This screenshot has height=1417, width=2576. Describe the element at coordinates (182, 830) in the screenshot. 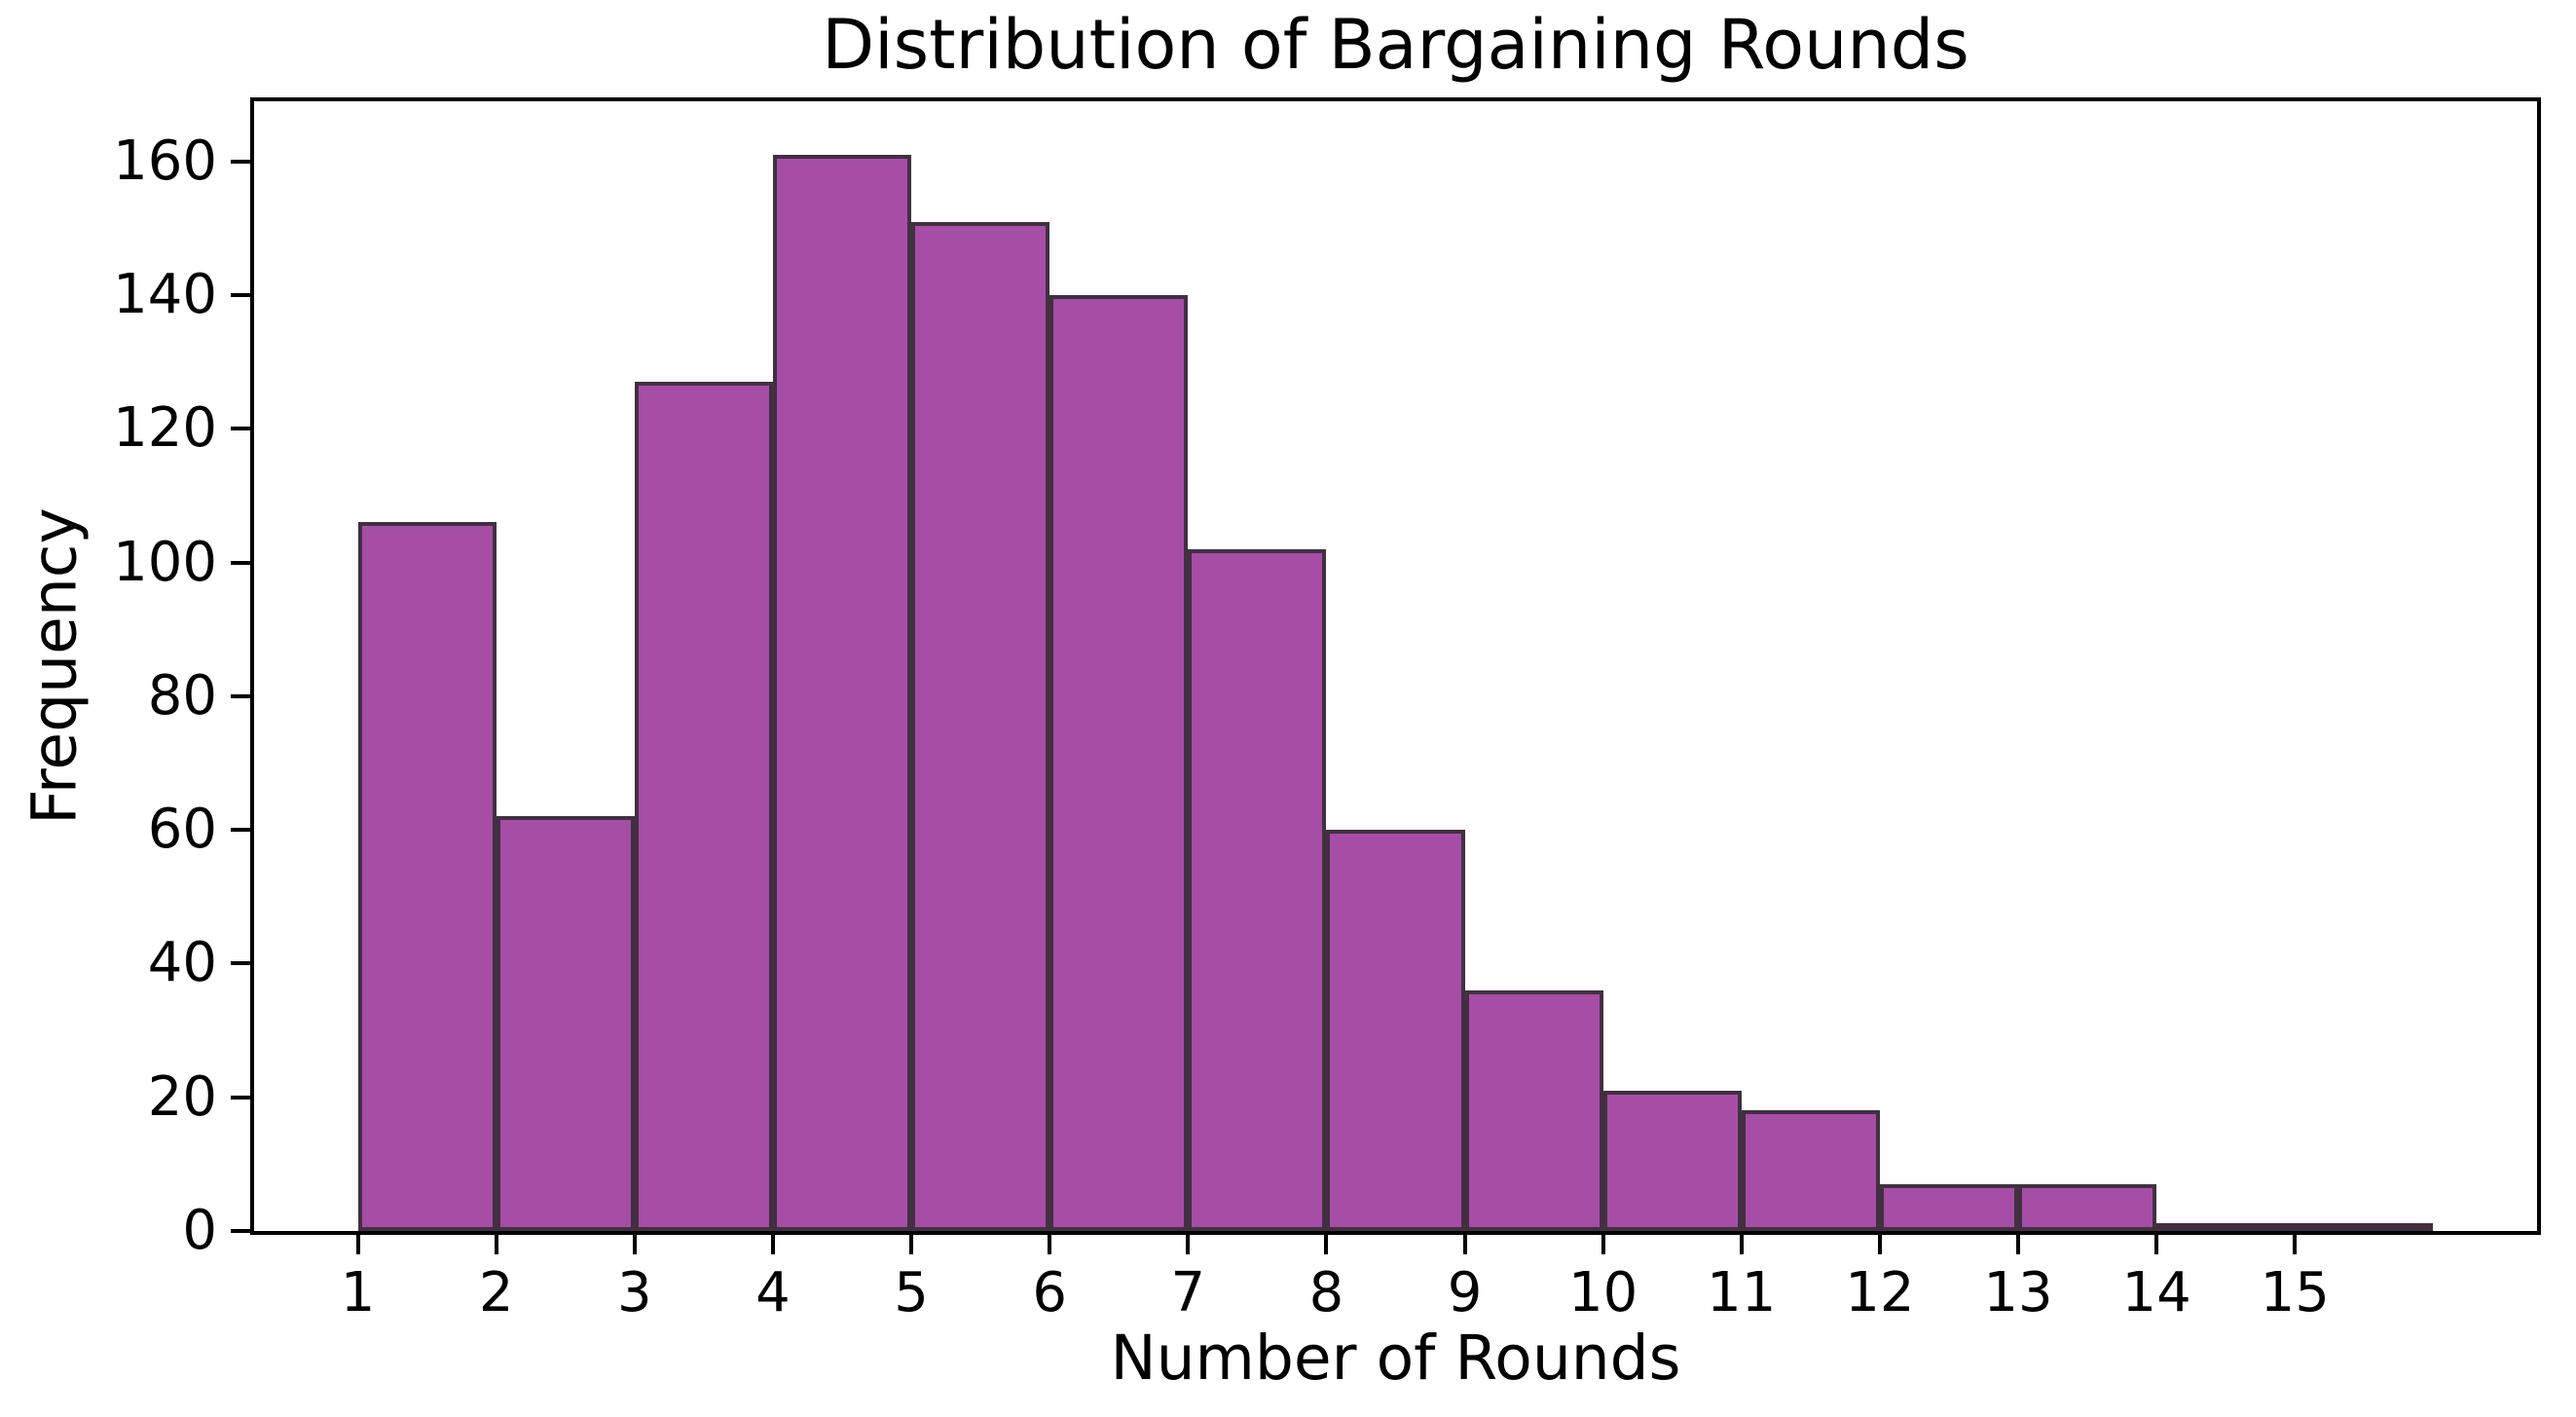

I see `y-tick-label: 60` at that location.